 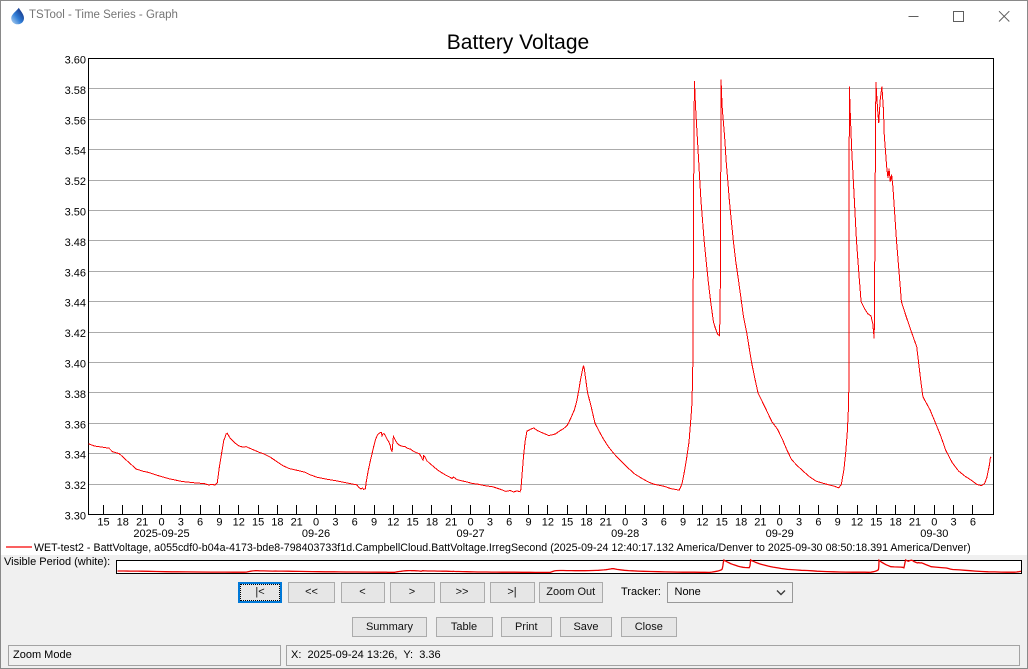 I want to click on svg-text: 3.44, so click(x=75, y=304).